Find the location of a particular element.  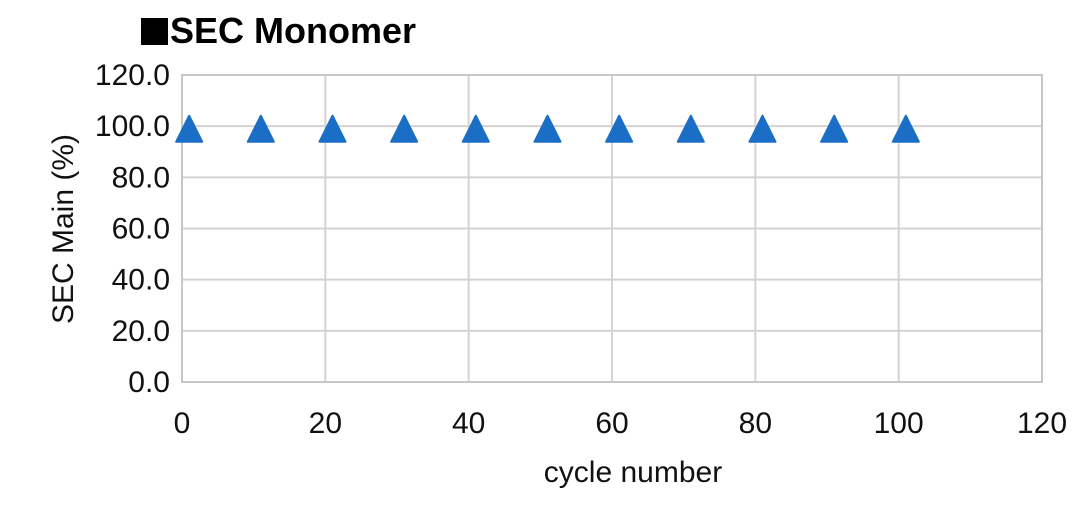

chart-title-row: SEC Monomer is located at coordinates (278, 31).